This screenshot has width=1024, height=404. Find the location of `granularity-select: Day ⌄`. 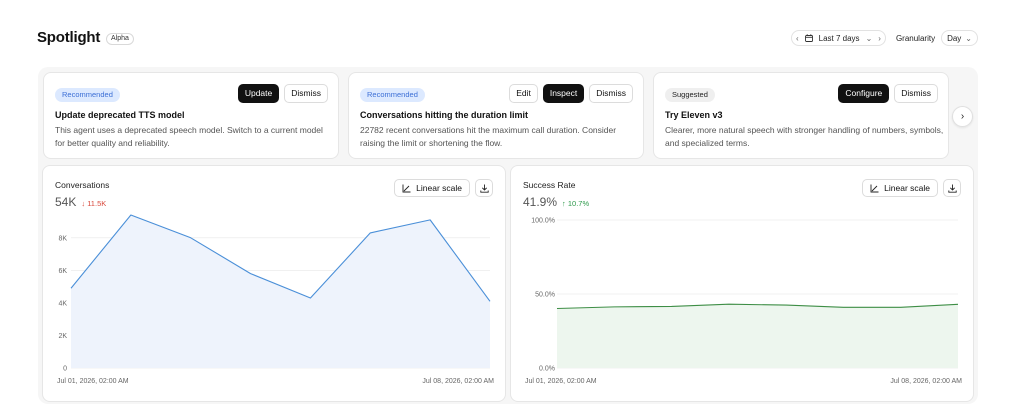

granularity-select: Day ⌄ is located at coordinates (959, 38).